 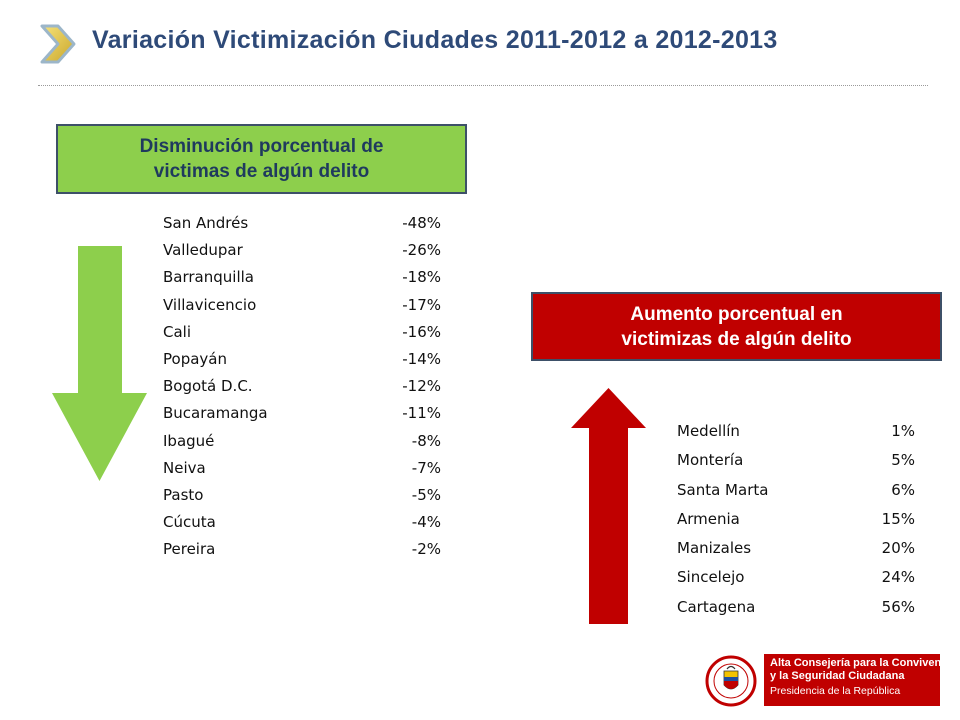 I want to click on logo-line3: Presidencia de la República, so click(x=835, y=691).